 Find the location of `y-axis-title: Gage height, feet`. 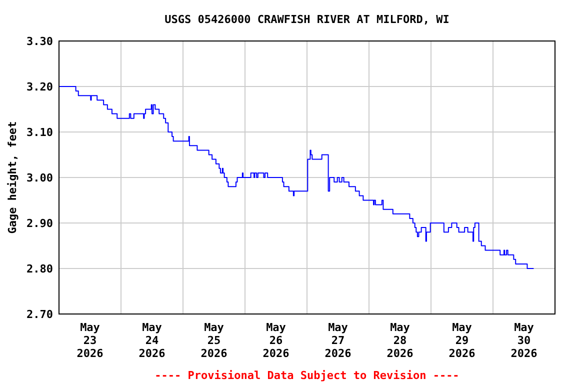

y-axis-title: Gage height, feet is located at coordinates (12, 177).